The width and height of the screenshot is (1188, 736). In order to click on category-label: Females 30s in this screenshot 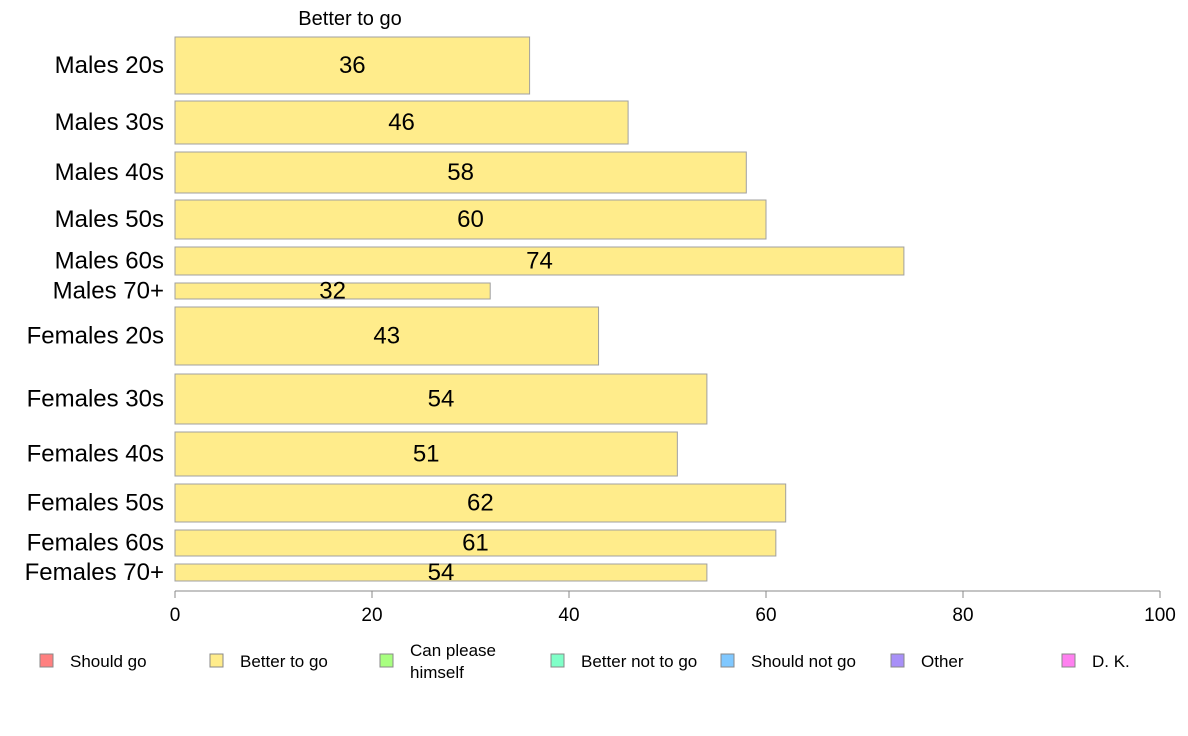, I will do `click(95, 399)`.